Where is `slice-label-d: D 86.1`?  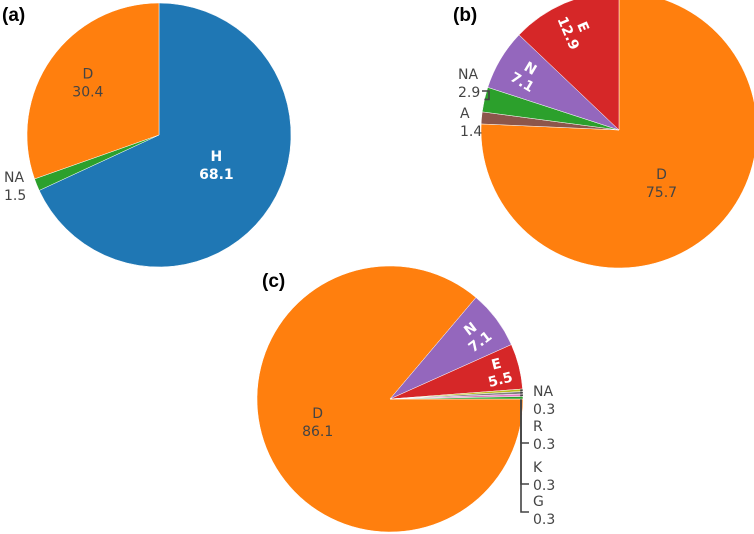 slice-label-d: D 86.1 is located at coordinates (317, 423).